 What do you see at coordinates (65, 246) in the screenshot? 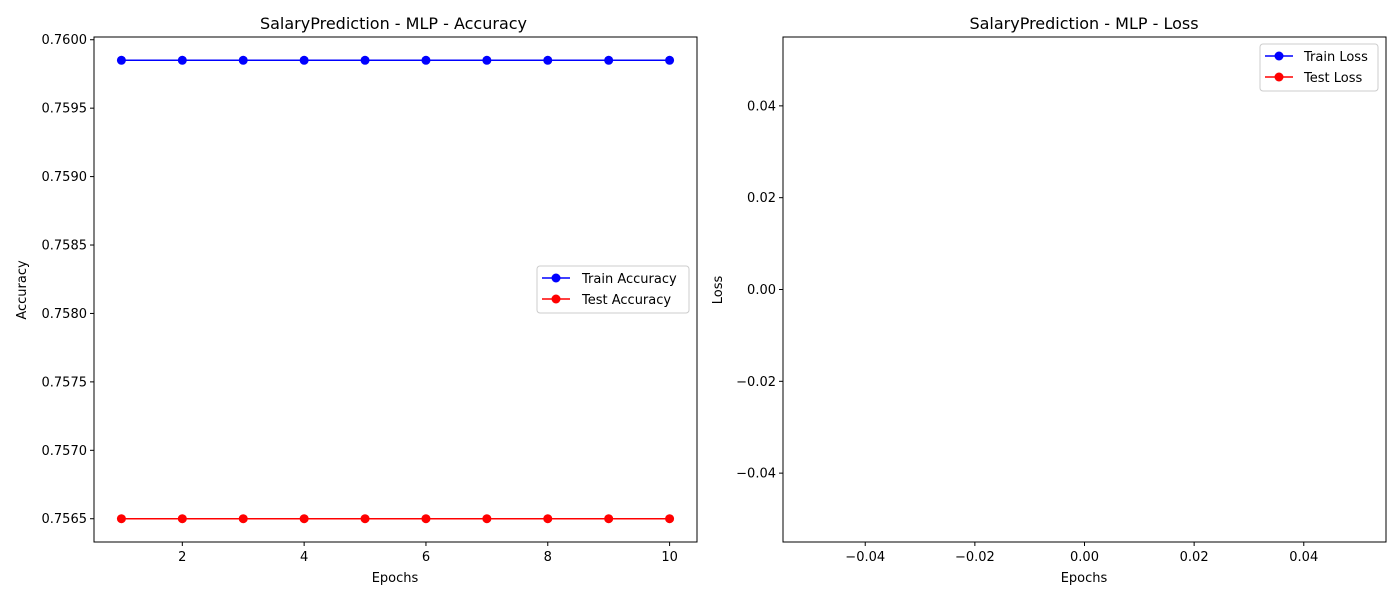
I see `accuracy-y-tick-label: 0.7585` at bounding box center [65, 246].